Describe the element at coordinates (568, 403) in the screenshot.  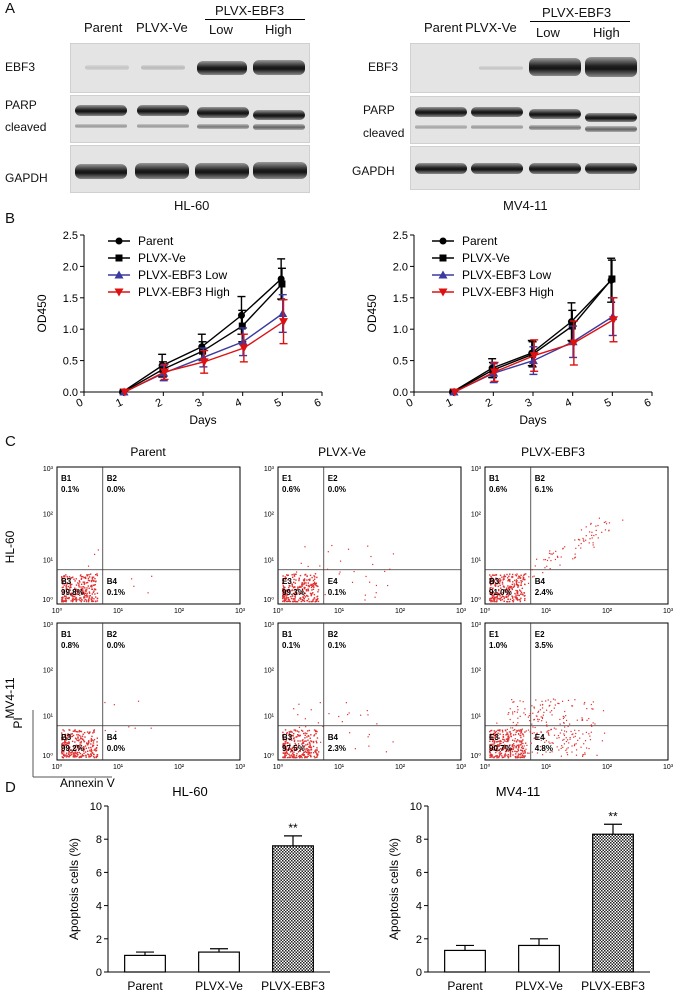
I see `x-tick-label: 4` at that location.